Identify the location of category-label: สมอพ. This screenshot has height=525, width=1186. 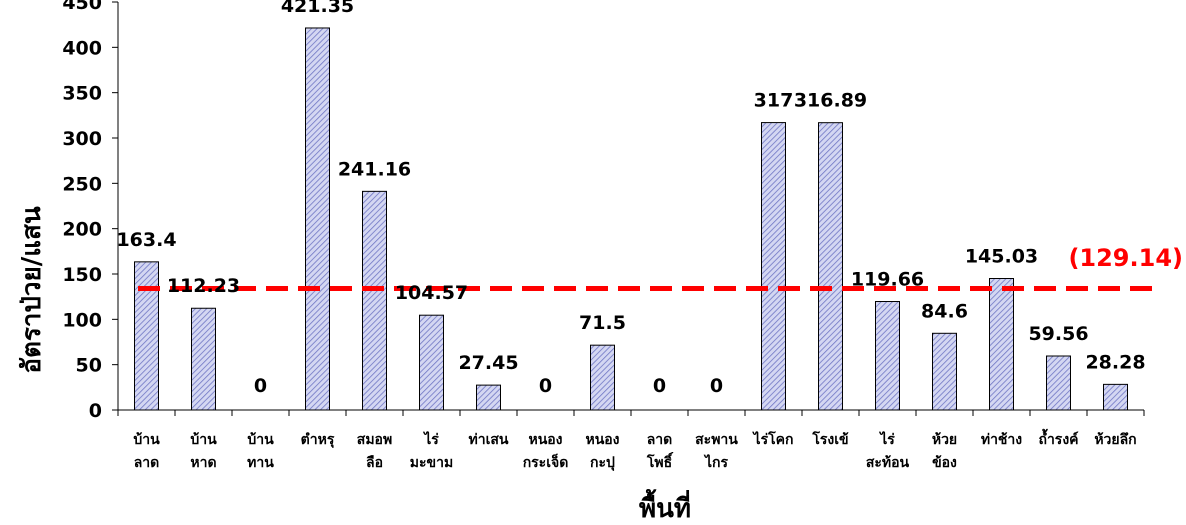
(374, 440).